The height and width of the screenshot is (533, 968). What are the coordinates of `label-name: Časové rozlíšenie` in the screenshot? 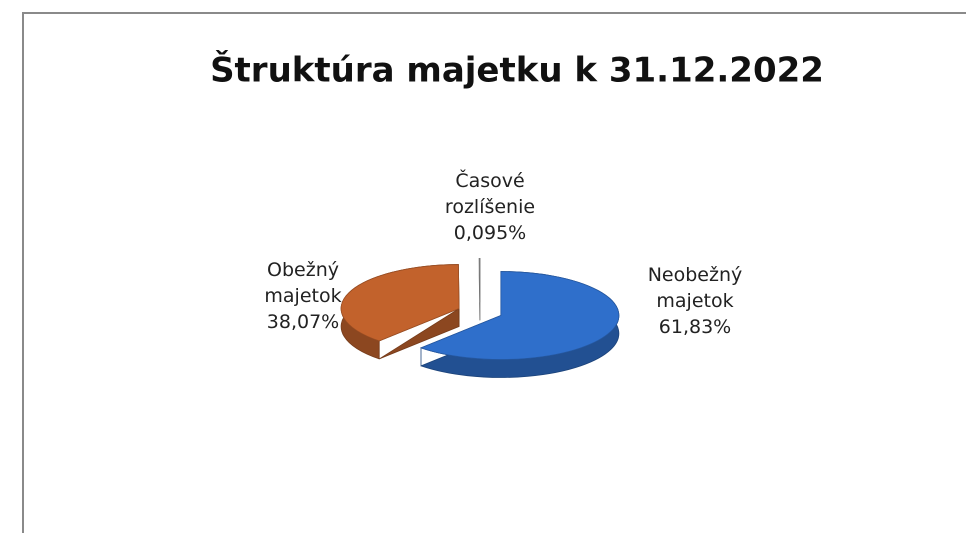 It's located at (490, 194).